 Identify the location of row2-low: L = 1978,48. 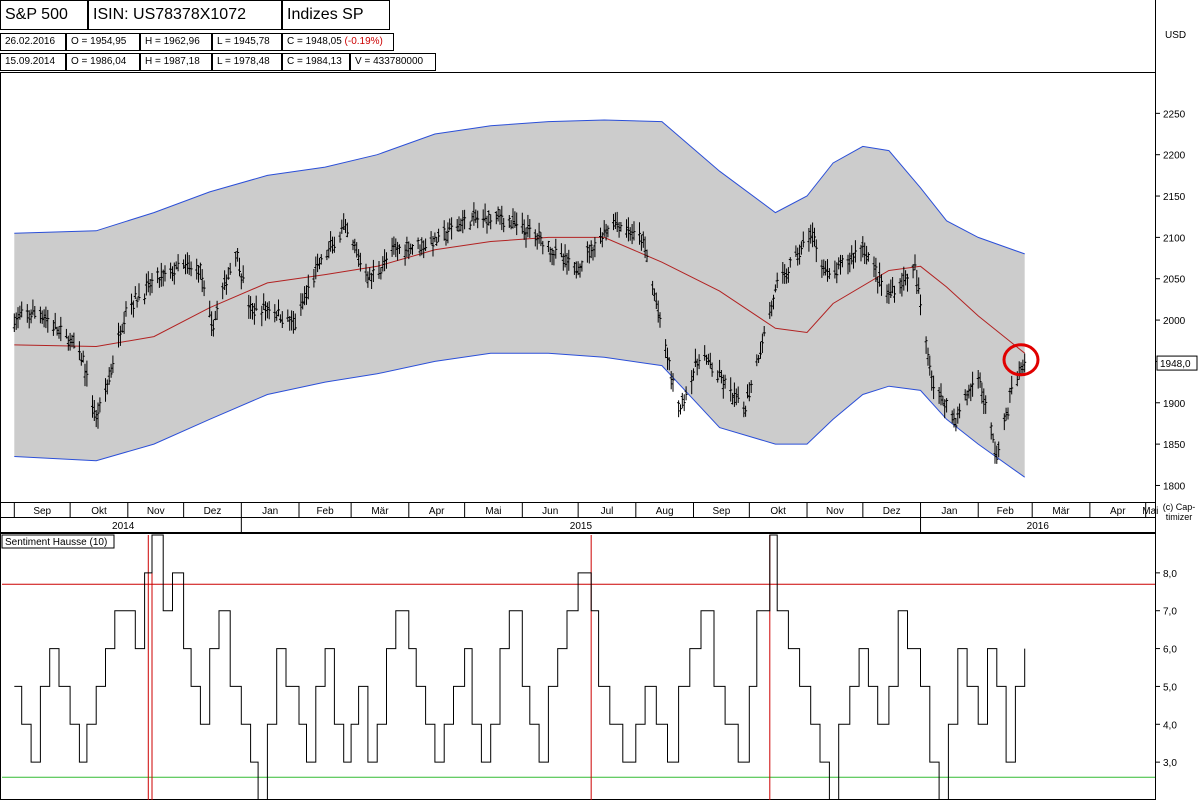
(247, 62).